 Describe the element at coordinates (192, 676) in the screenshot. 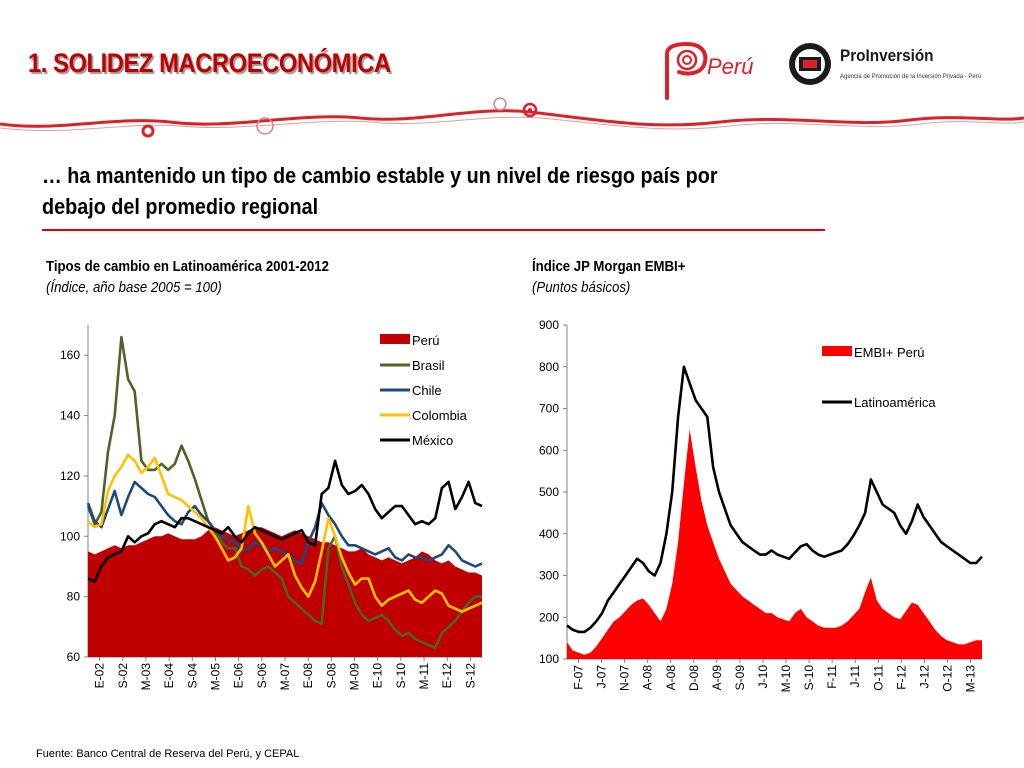

I see `x-tick-label: S-04` at that location.